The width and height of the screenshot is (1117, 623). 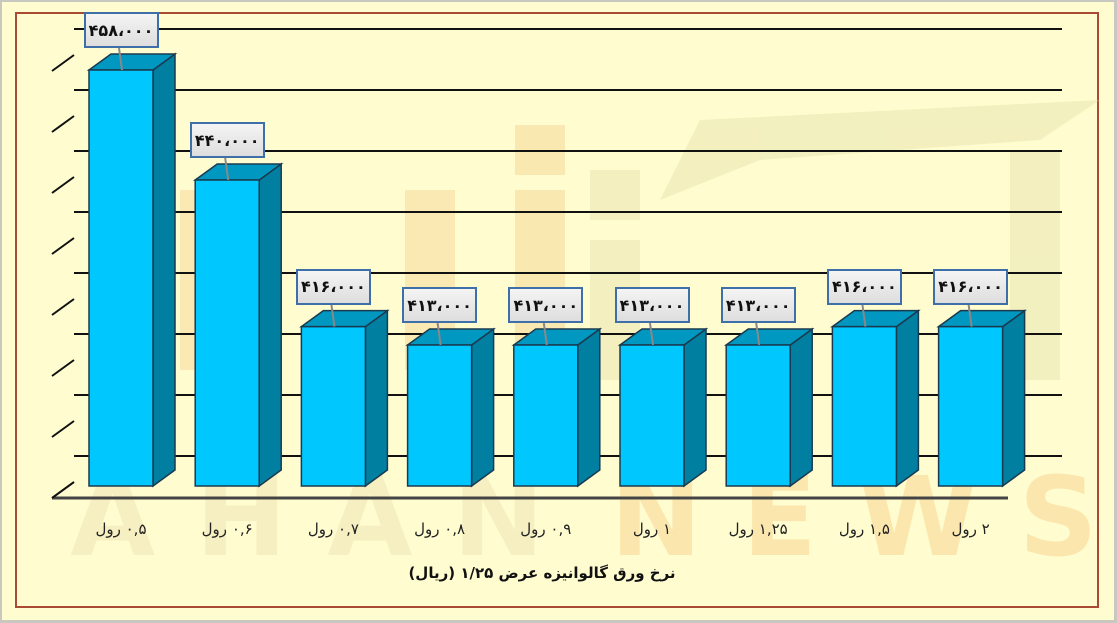 I want to click on x-axis-tick-label: ۱ رول, so click(x=652, y=529).